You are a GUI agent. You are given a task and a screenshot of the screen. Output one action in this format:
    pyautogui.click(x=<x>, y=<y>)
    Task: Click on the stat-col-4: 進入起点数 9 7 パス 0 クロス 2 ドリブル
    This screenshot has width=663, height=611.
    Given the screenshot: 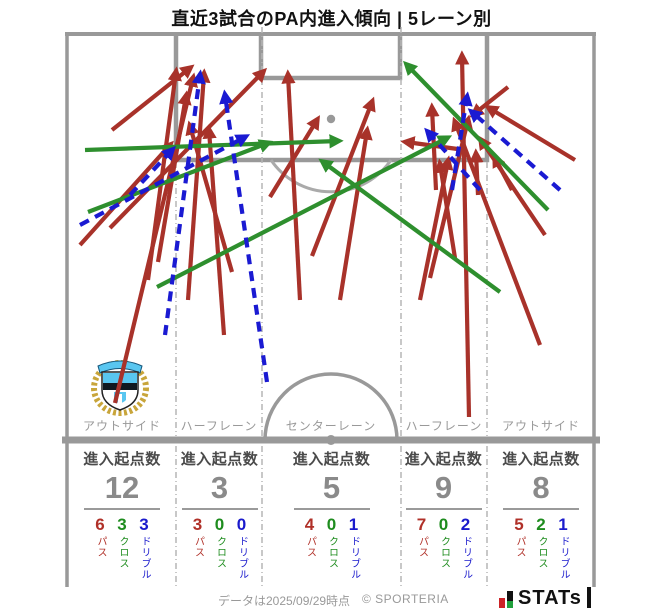 What is the action you would take?
    pyautogui.click(x=443, y=514)
    